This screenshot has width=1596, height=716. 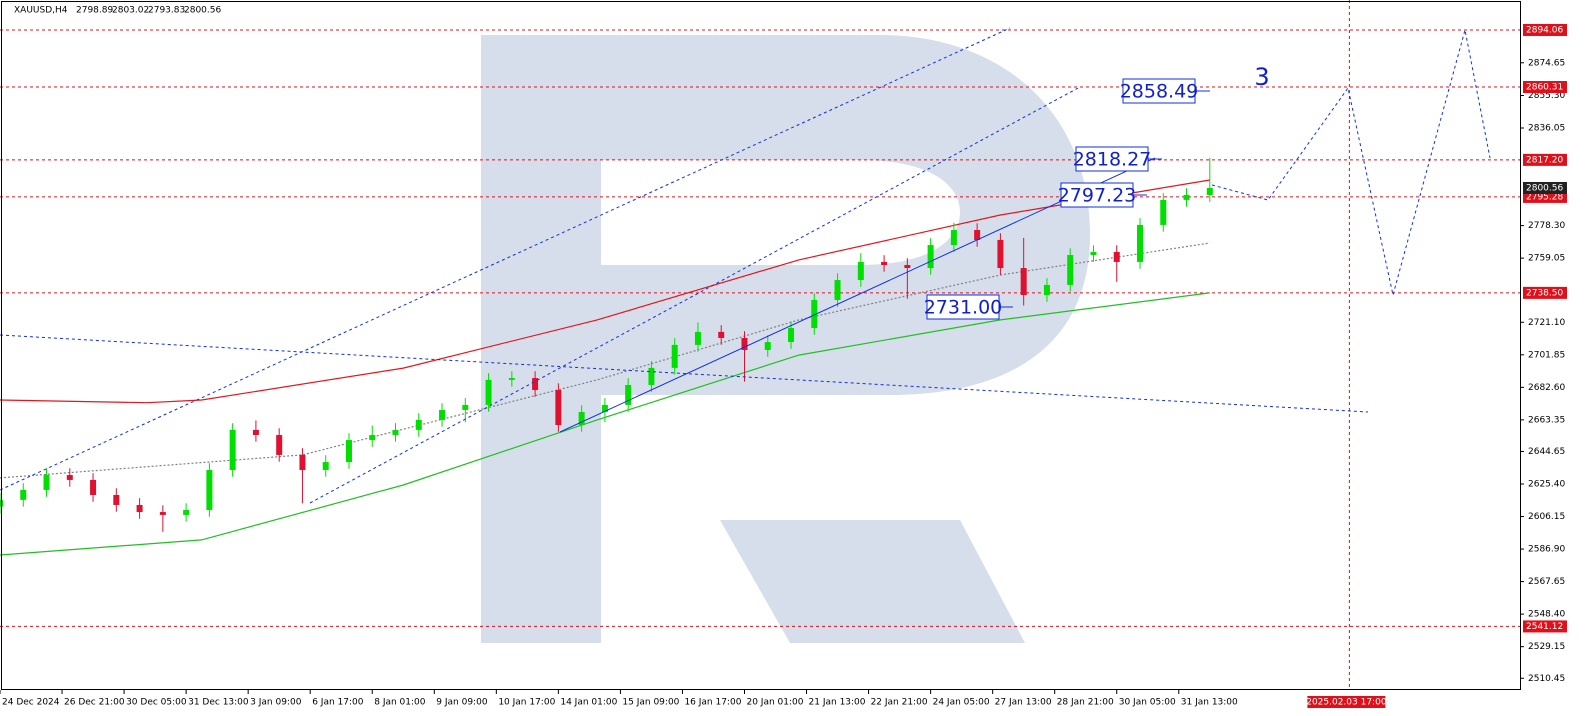 I want to click on price-label: 2800.56, so click(x=1544, y=188).